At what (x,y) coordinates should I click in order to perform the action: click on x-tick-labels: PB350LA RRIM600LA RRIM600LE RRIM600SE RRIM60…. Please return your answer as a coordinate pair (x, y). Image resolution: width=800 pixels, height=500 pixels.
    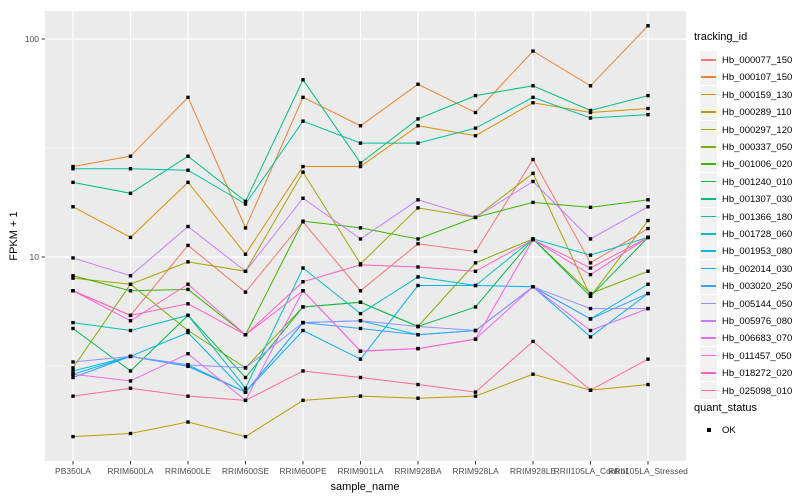
    Looking at the image, I should click on (371, 471).